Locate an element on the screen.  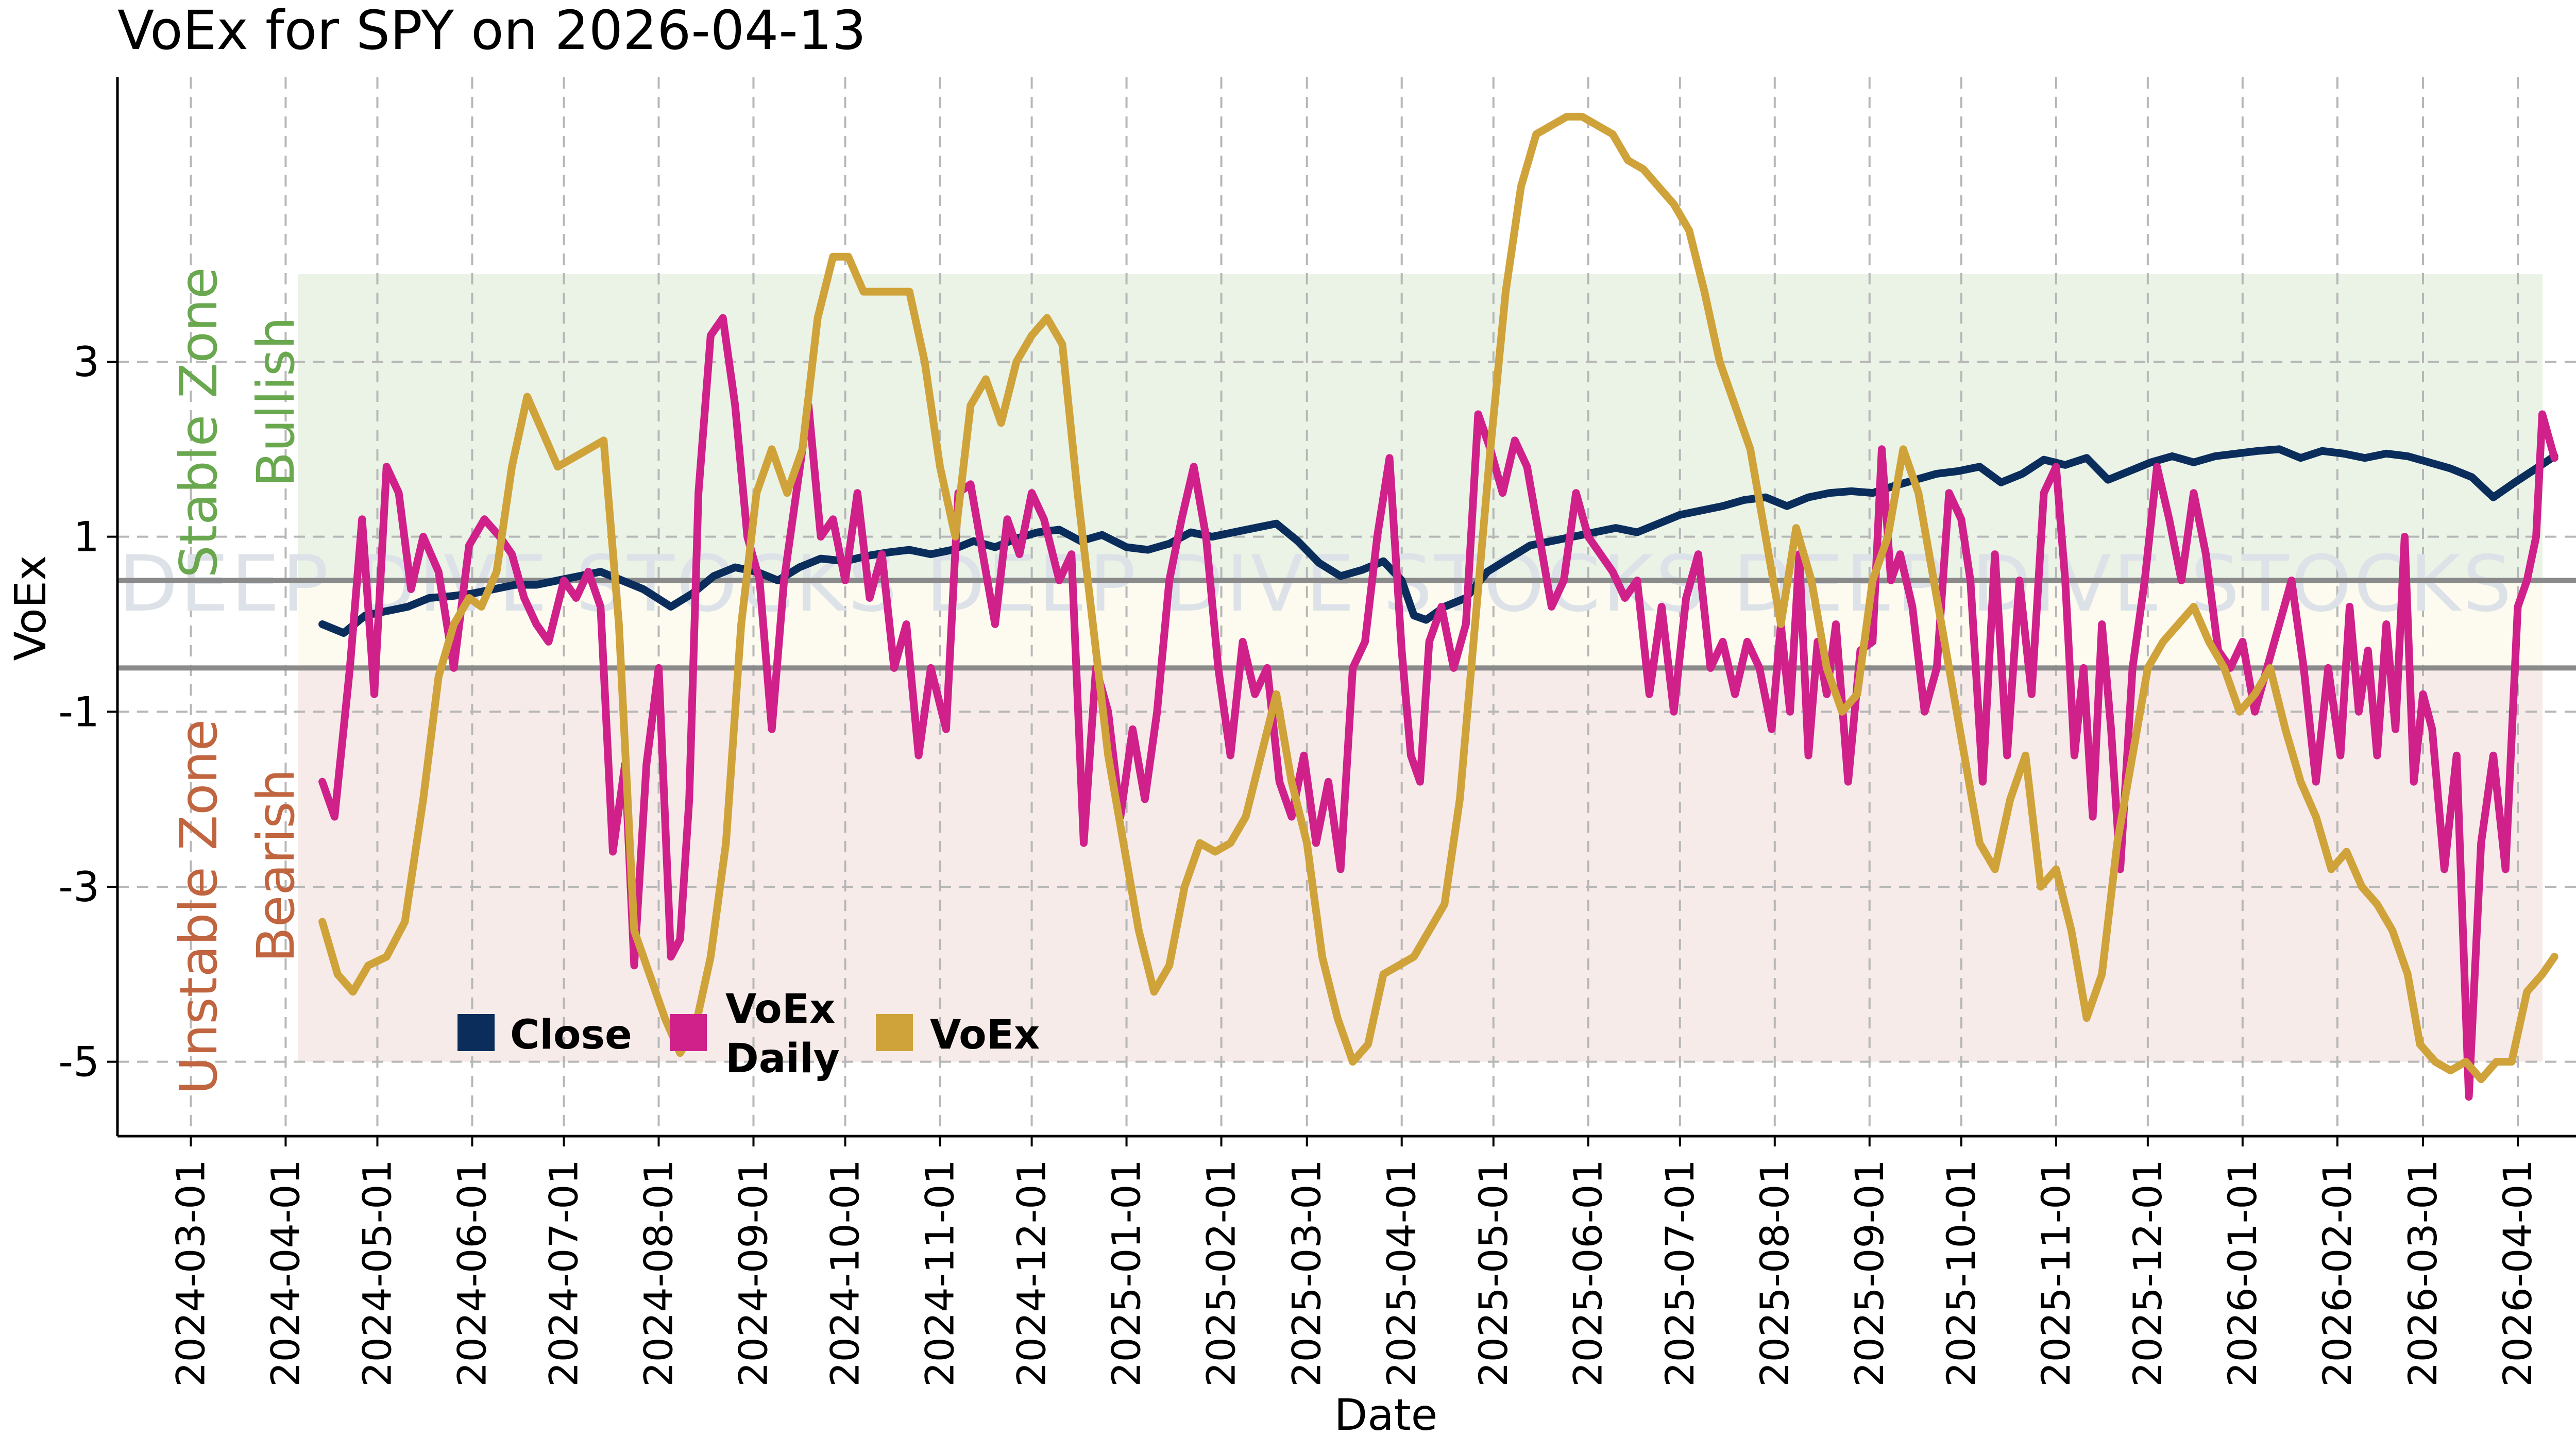
legend-label-voex-daily: VoEx Daily is located at coordinates (787, 1034).